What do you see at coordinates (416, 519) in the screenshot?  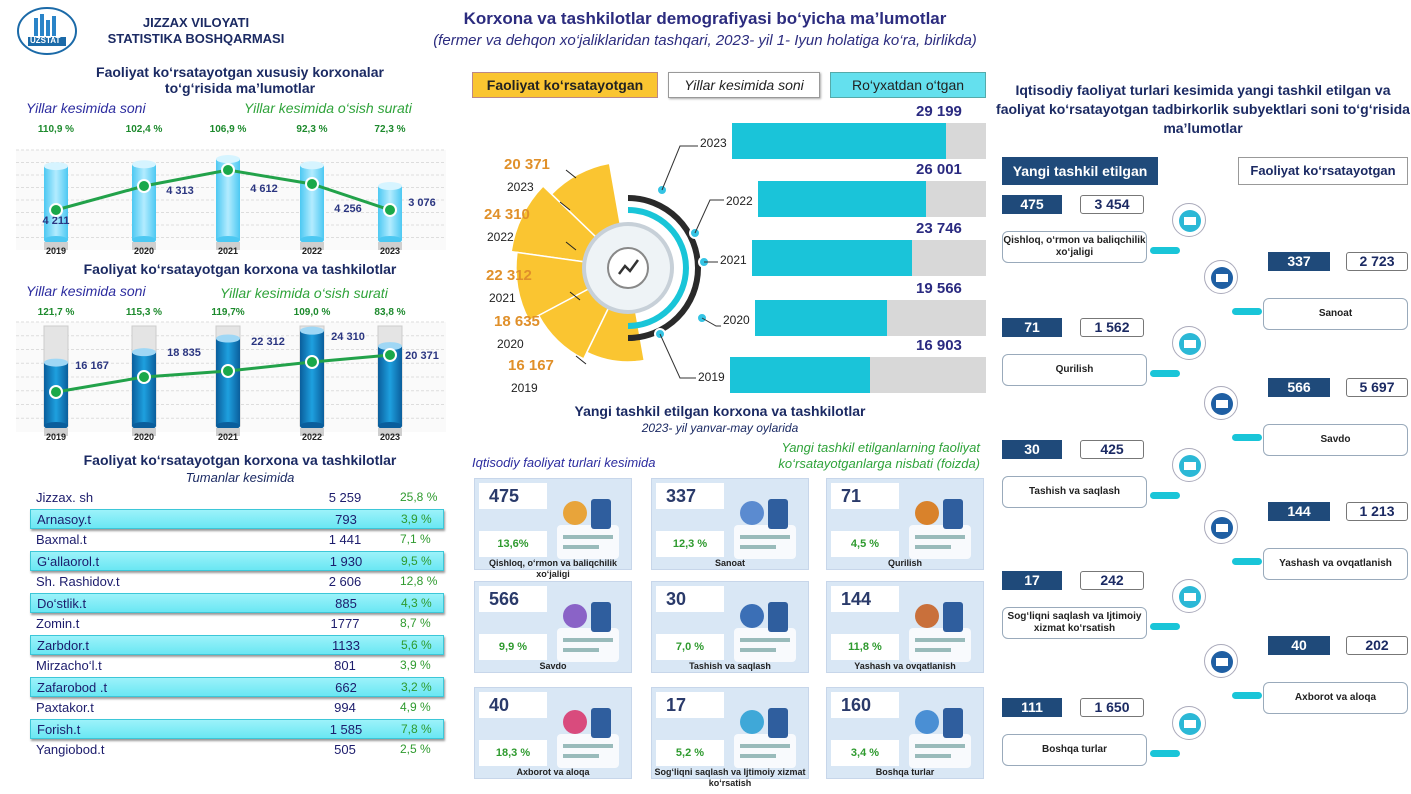 I see `district-share: 3,9 %` at bounding box center [416, 519].